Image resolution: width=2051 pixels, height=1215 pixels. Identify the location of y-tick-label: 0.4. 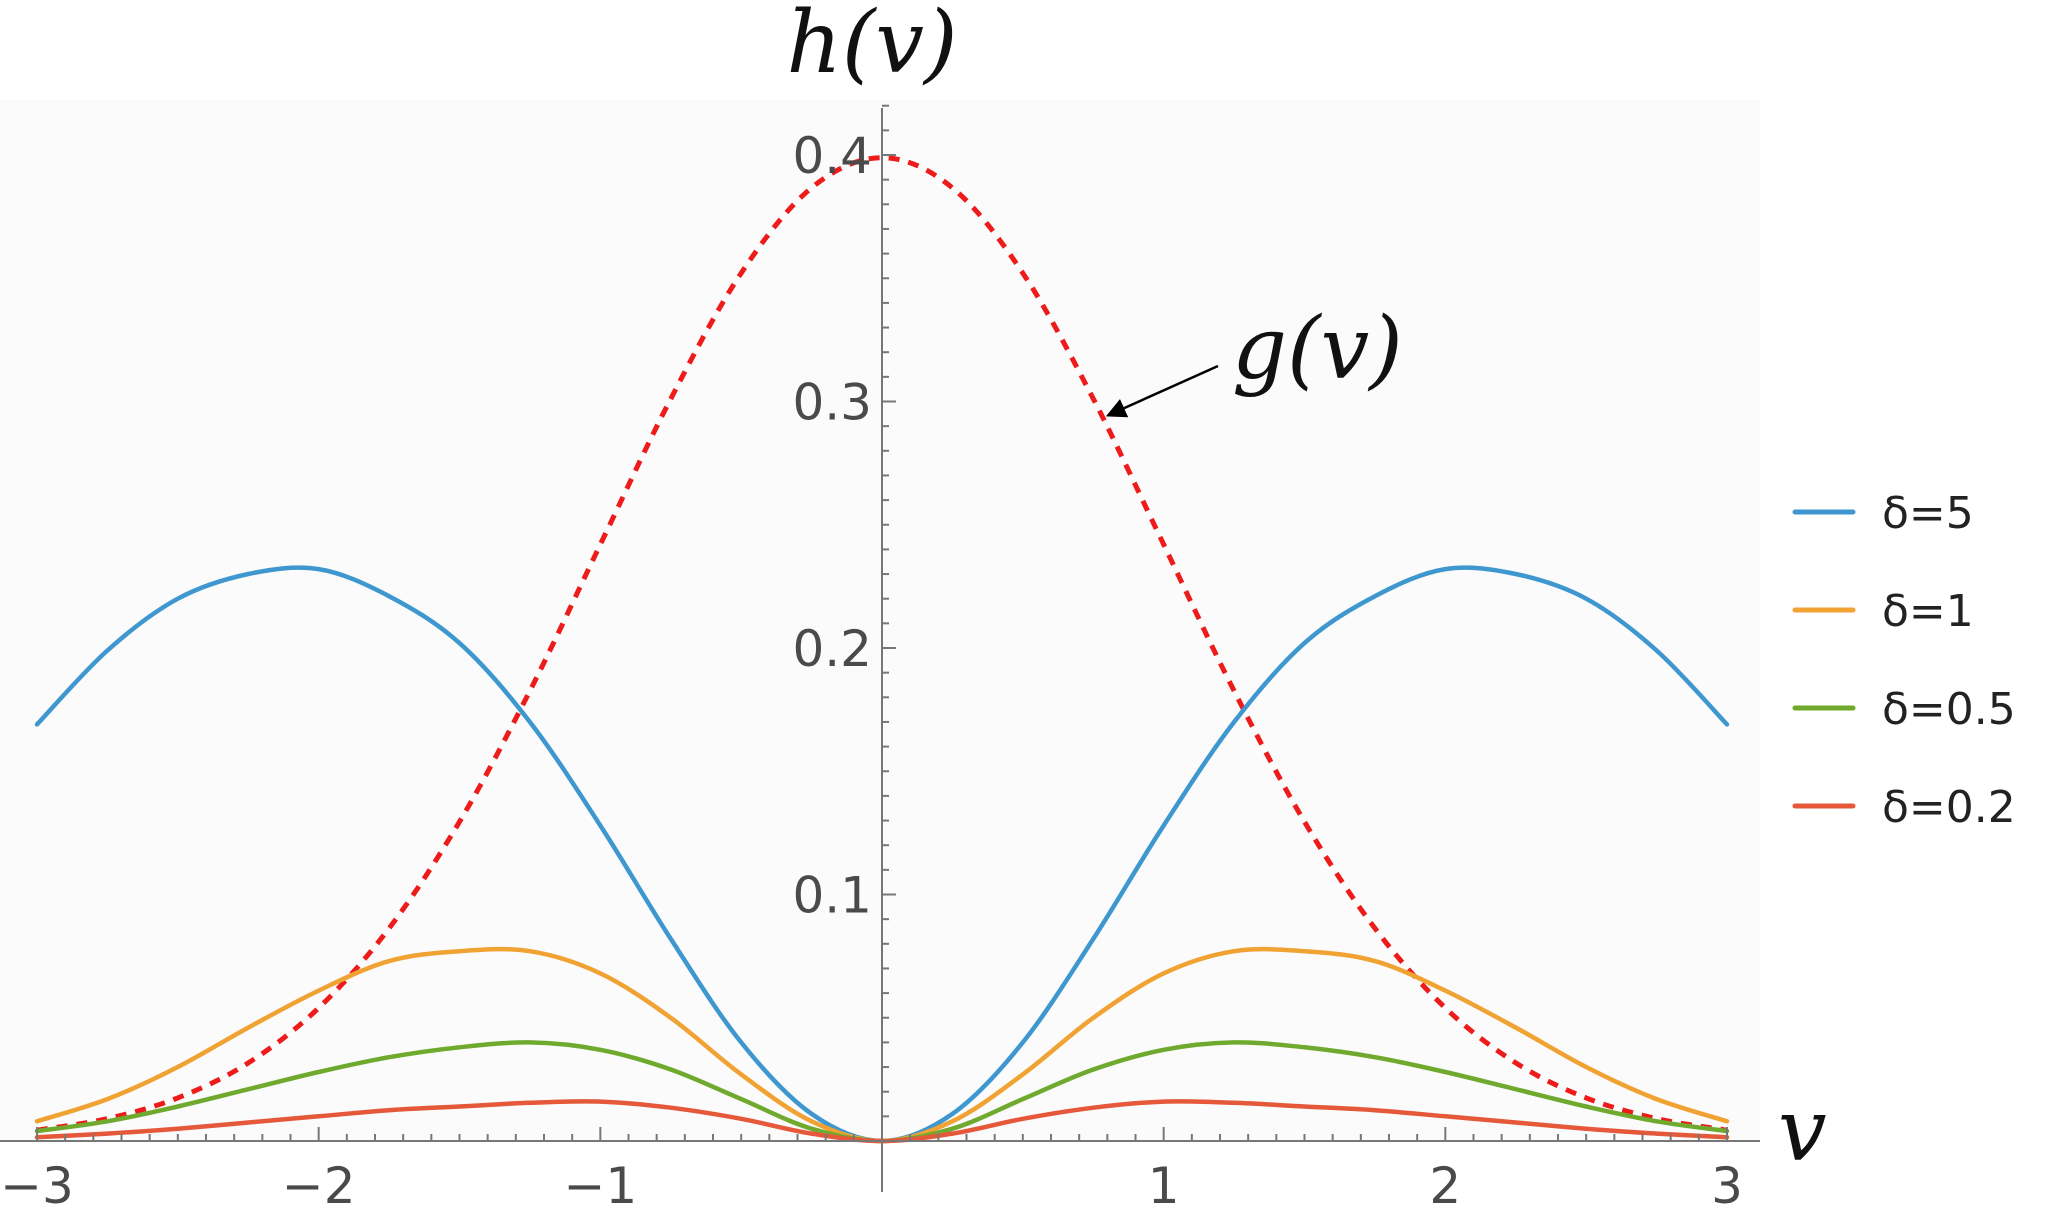
(832, 156).